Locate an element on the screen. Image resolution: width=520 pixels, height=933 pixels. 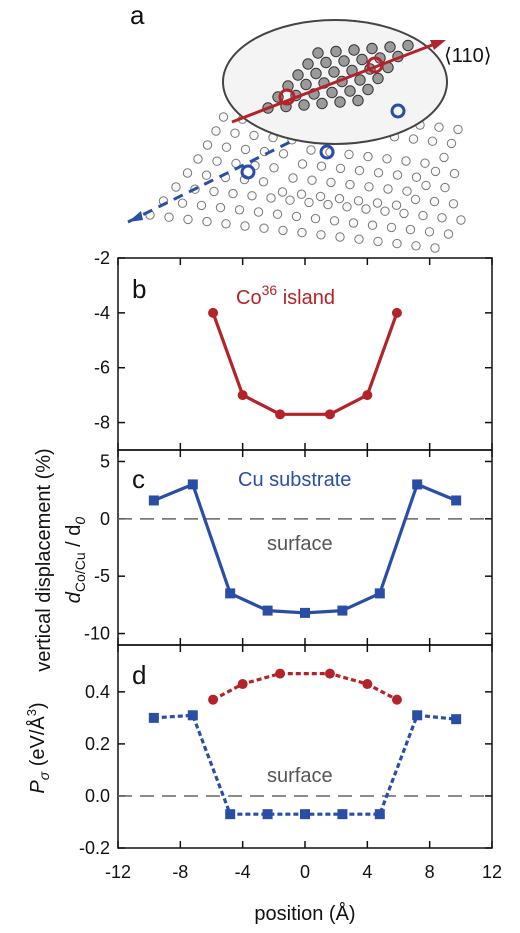
y-tick-label: -8 is located at coordinates (102, 423).